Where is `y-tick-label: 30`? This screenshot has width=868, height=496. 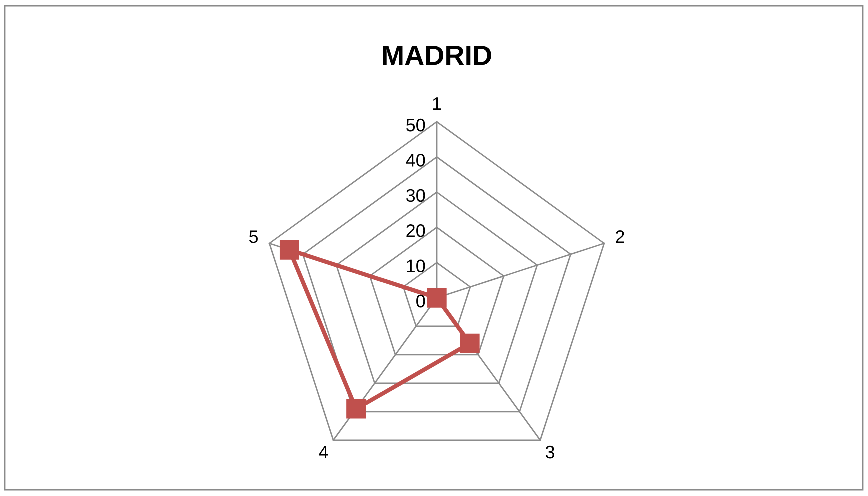
y-tick-label: 30 is located at coordinates (416, 195).